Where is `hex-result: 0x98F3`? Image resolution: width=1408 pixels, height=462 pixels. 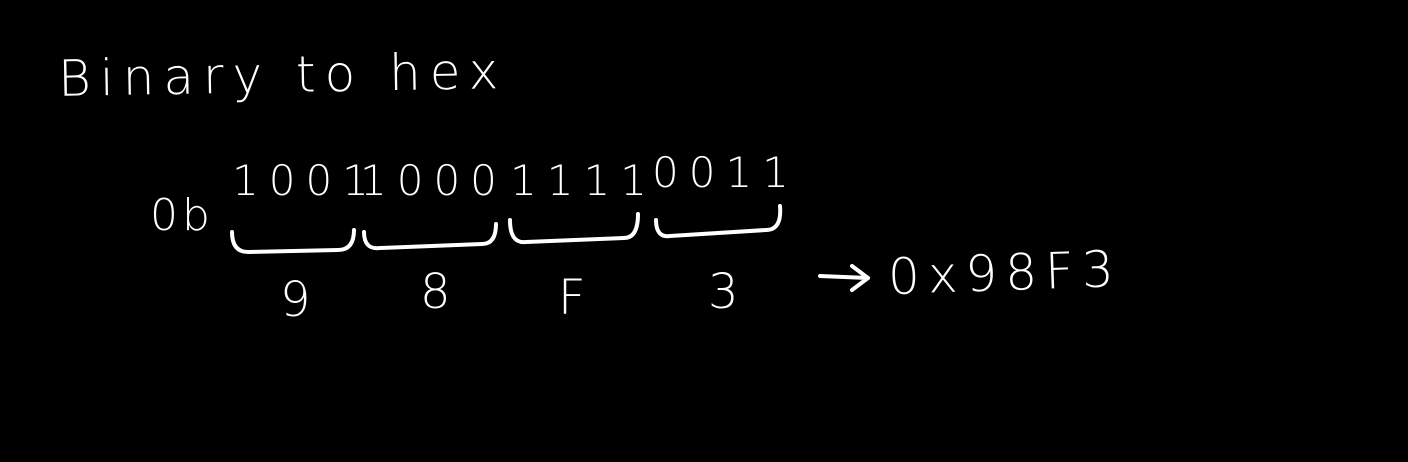 hex-result: 0x98F3 is located at coordinates (1005, 273).